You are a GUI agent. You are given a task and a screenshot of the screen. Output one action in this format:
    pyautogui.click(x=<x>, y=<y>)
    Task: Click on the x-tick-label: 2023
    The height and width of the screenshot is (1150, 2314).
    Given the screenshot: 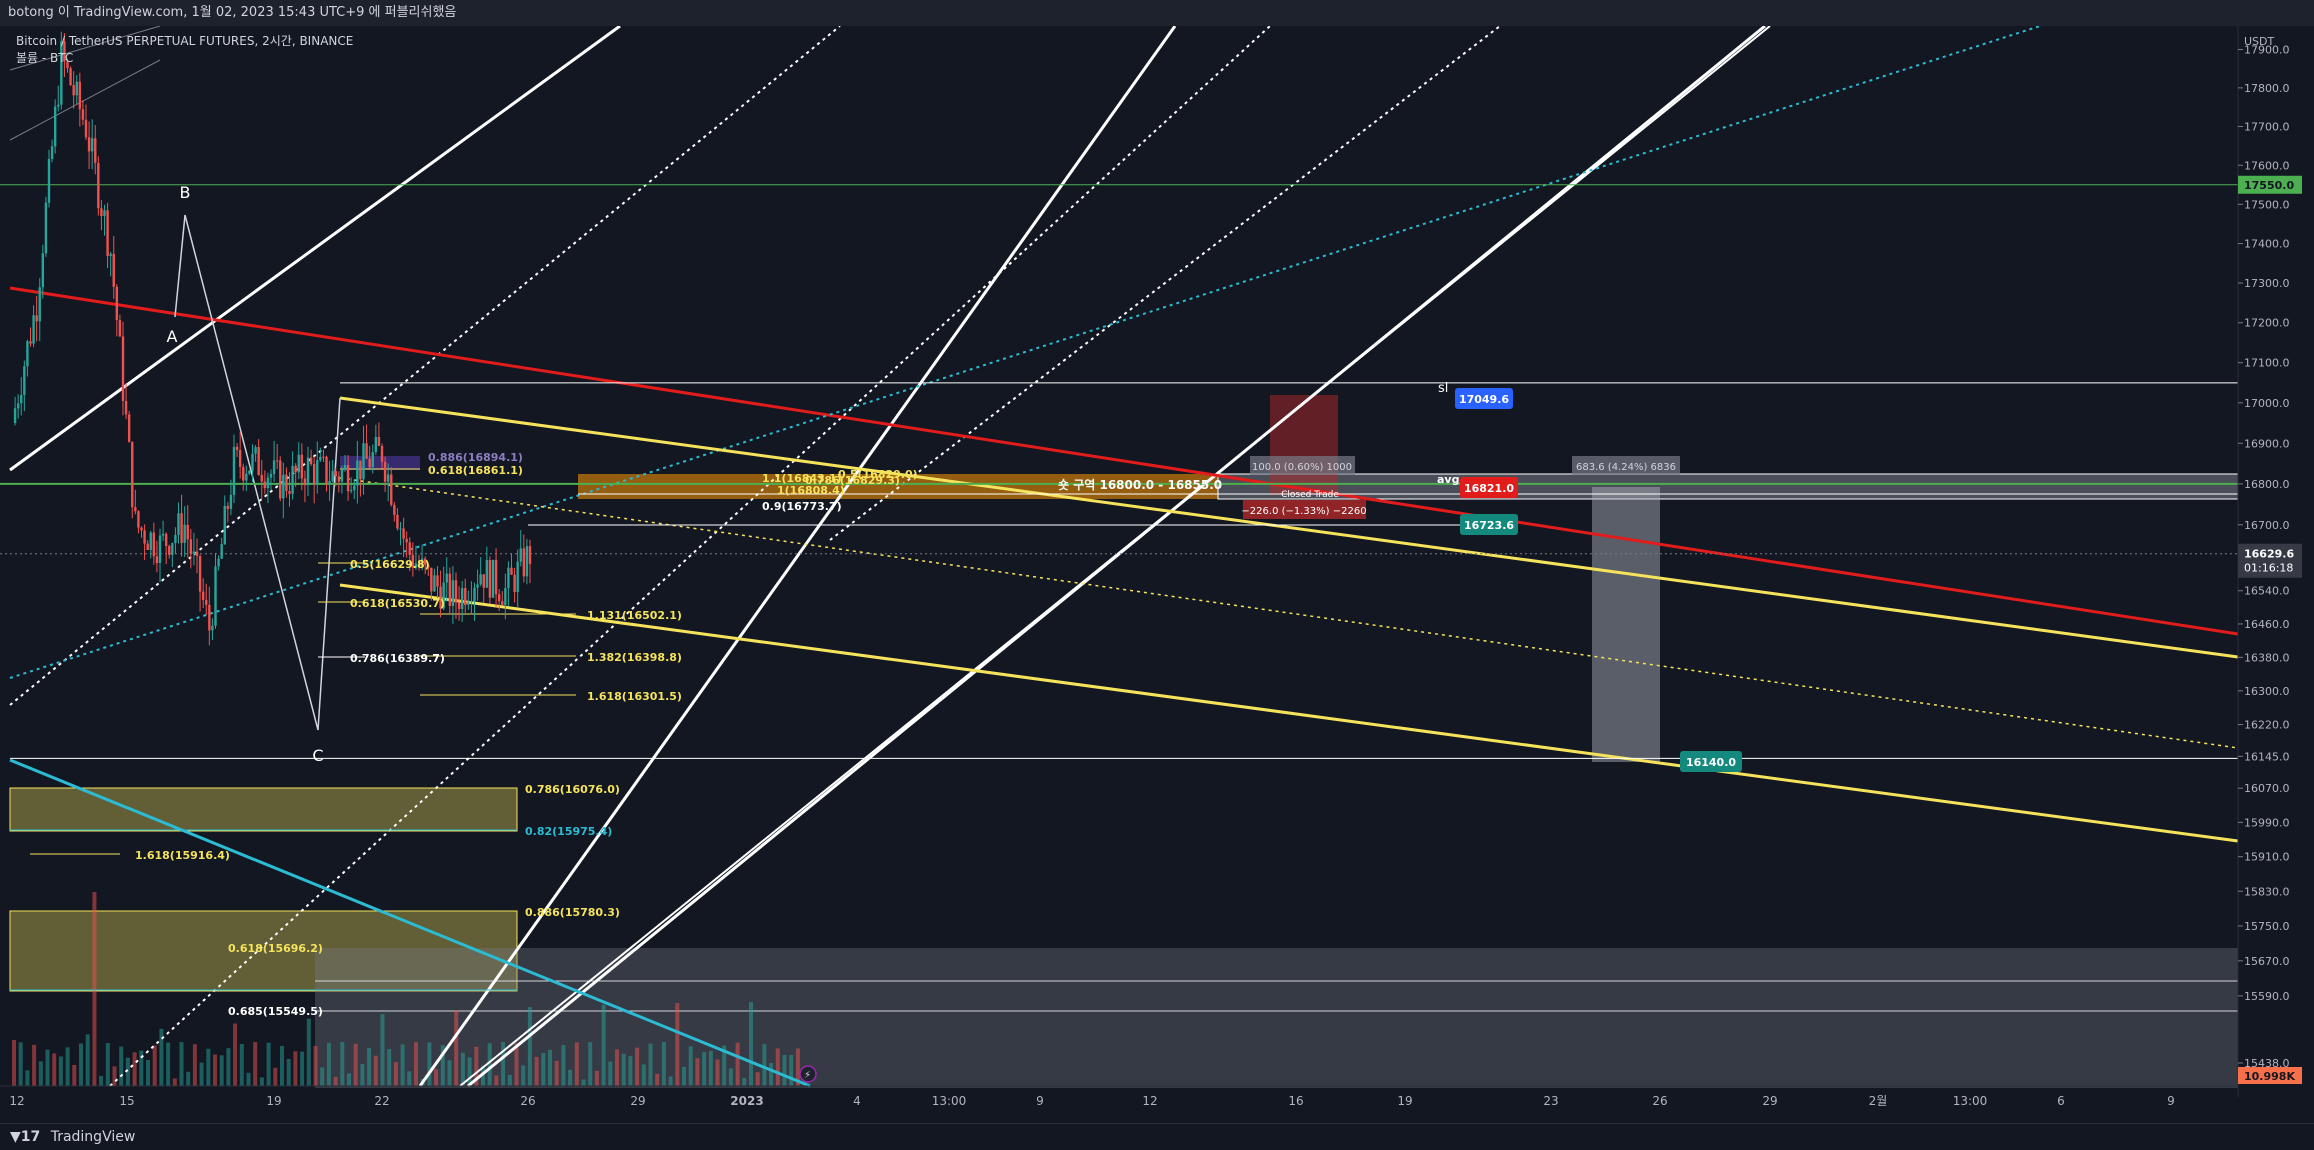 What is the action you would take?
    pyautogui.click(x=746, y=1101)
    